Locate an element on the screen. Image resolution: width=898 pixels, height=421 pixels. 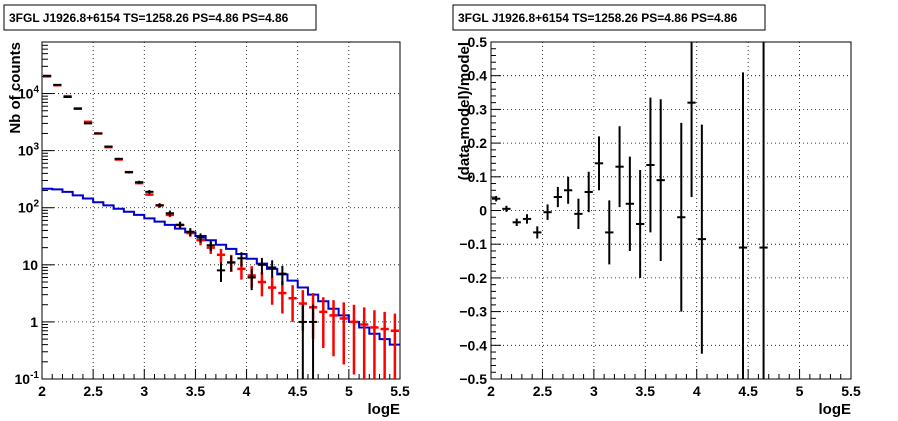
y-tick-label: −0.1 is located at coordinates (473, 244).